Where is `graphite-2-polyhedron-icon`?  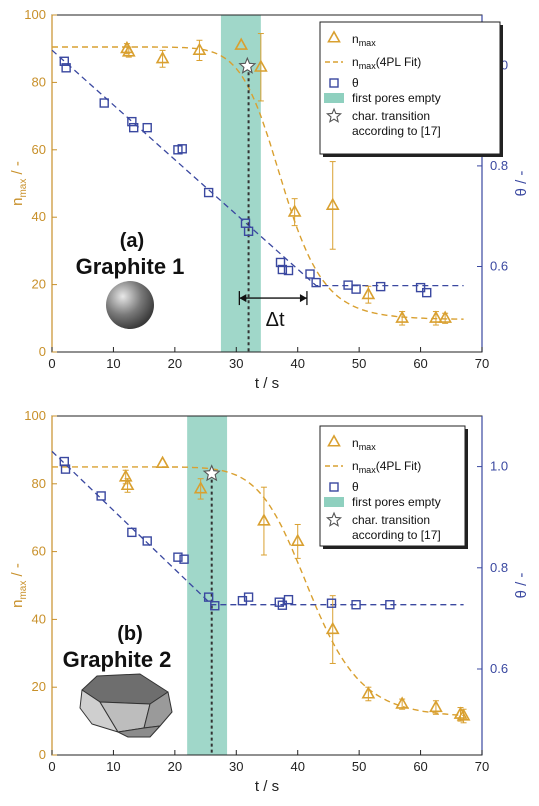
graphite-2-polyhedron-icon is located at coordinates (126, 705).